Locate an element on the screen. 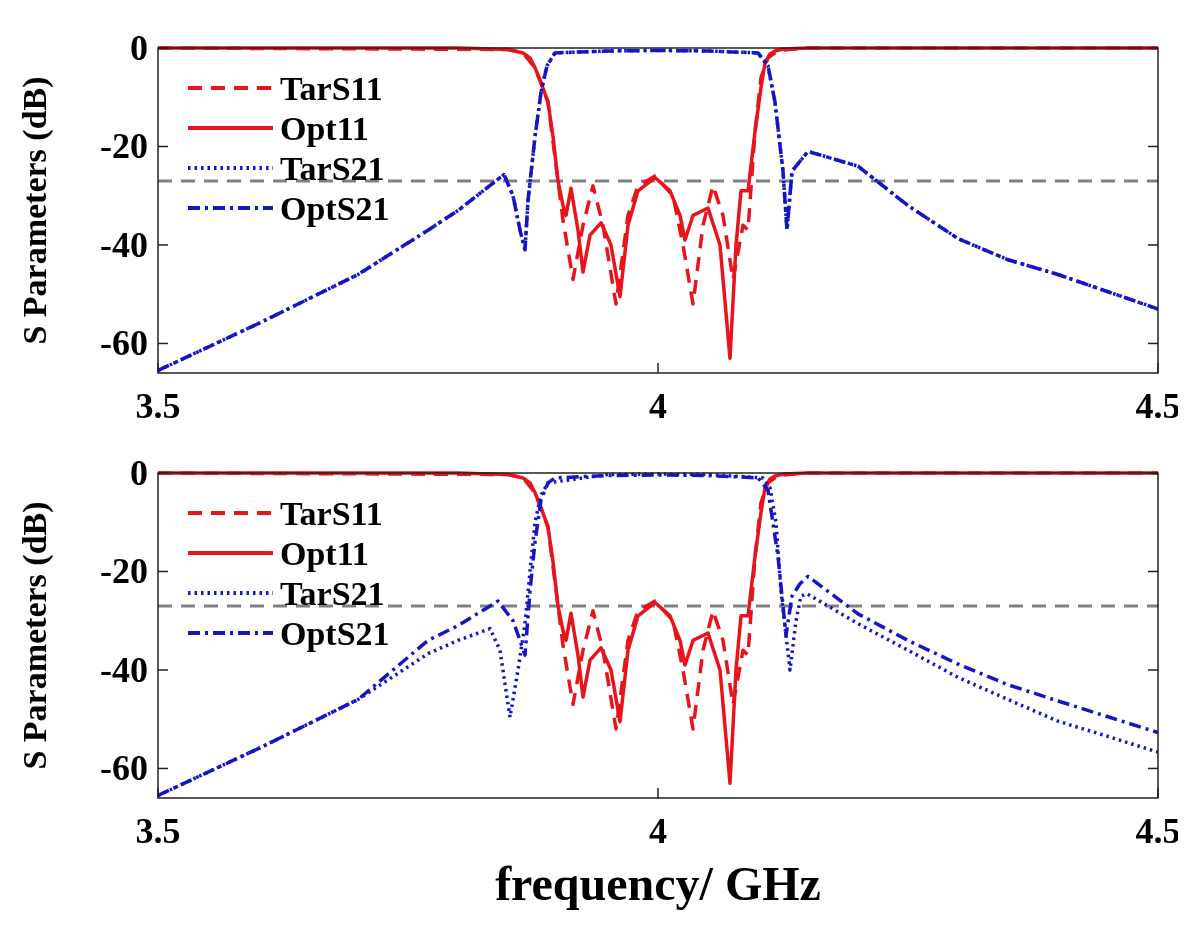 The height and width of the screenshot is (927, 1188). x-axis-title: frequency/ GHz is located at coordinates (658, 883).